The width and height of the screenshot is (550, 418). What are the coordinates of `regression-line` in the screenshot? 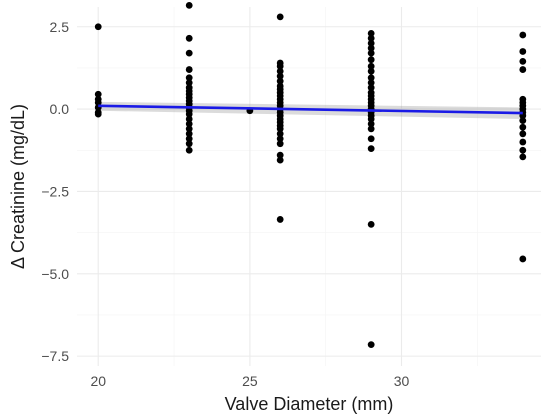 It's located at (310, 109).